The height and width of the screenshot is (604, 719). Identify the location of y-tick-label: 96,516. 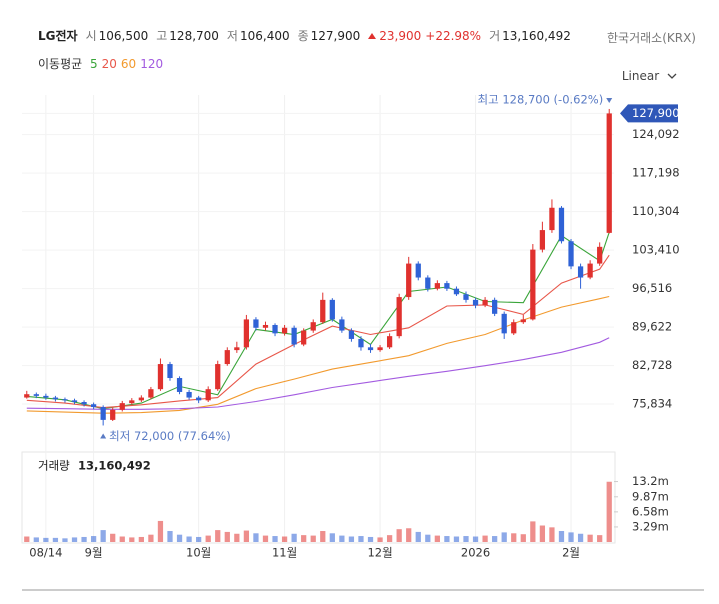
(652, 288).